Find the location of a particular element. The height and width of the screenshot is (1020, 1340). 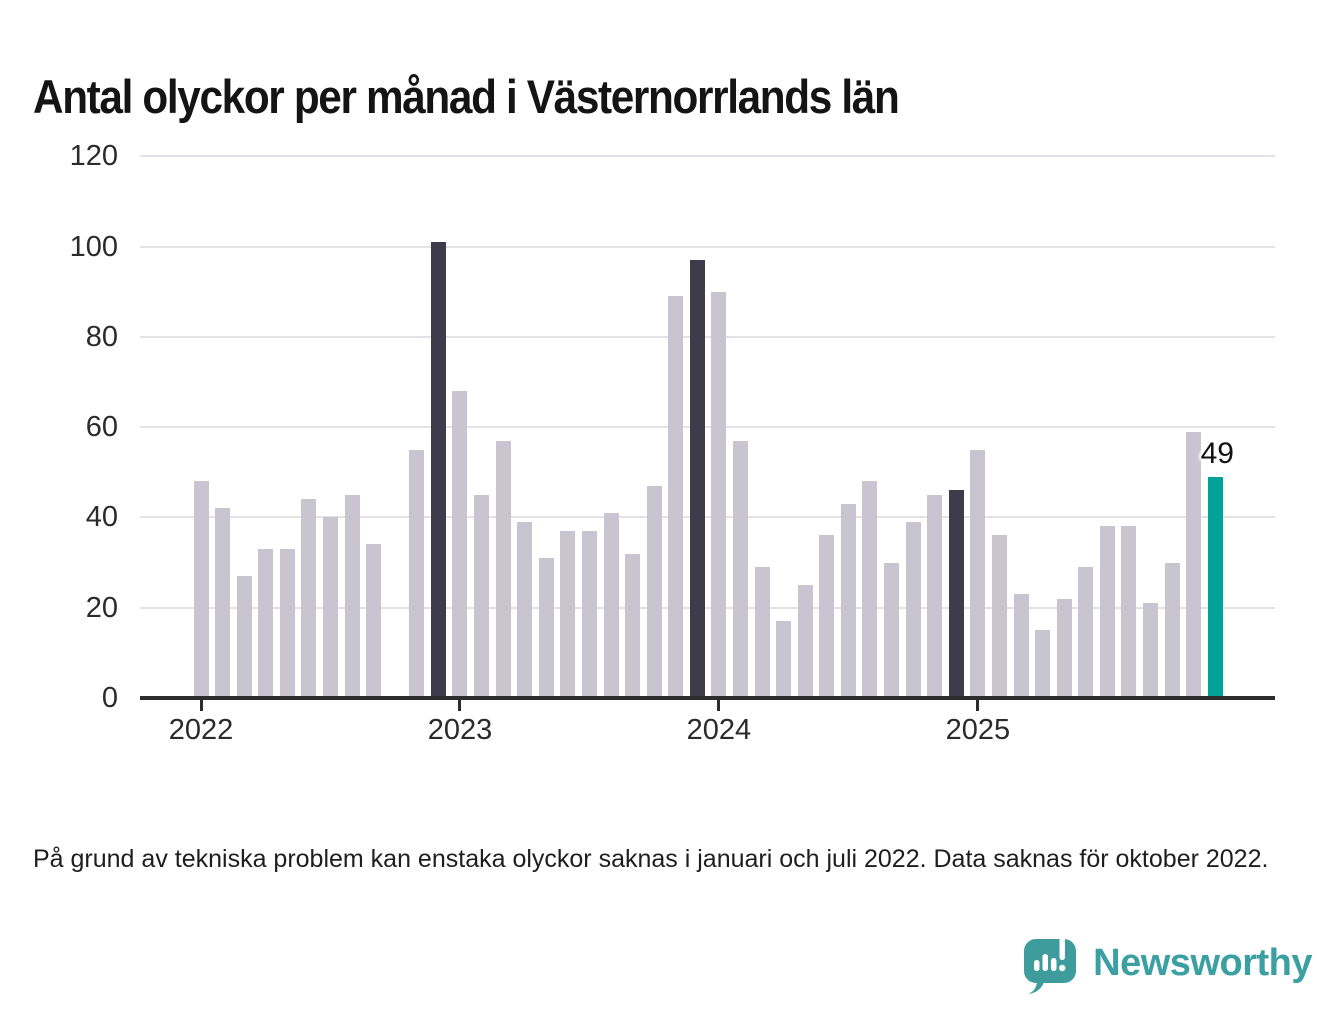

current-bar-value-label: 49 is located at coordinates (1217, 453).